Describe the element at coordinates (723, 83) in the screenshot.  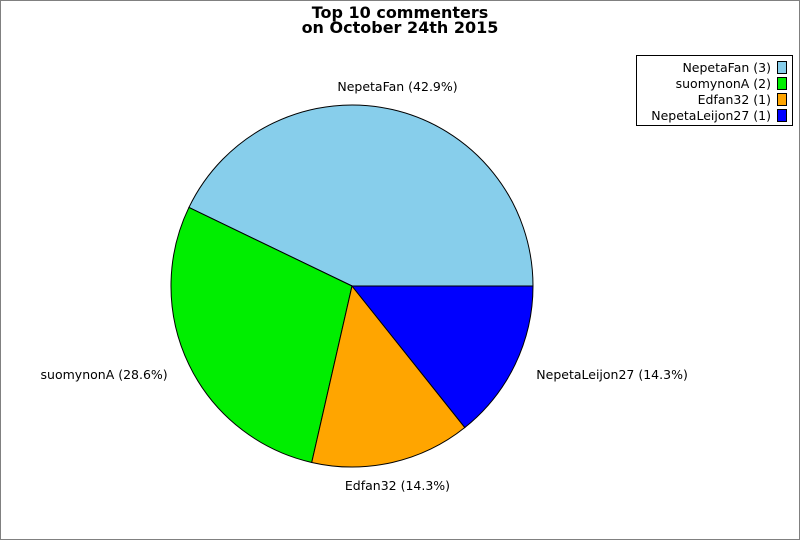
I see `legend-item-label: suomynonA (2)` at that location.